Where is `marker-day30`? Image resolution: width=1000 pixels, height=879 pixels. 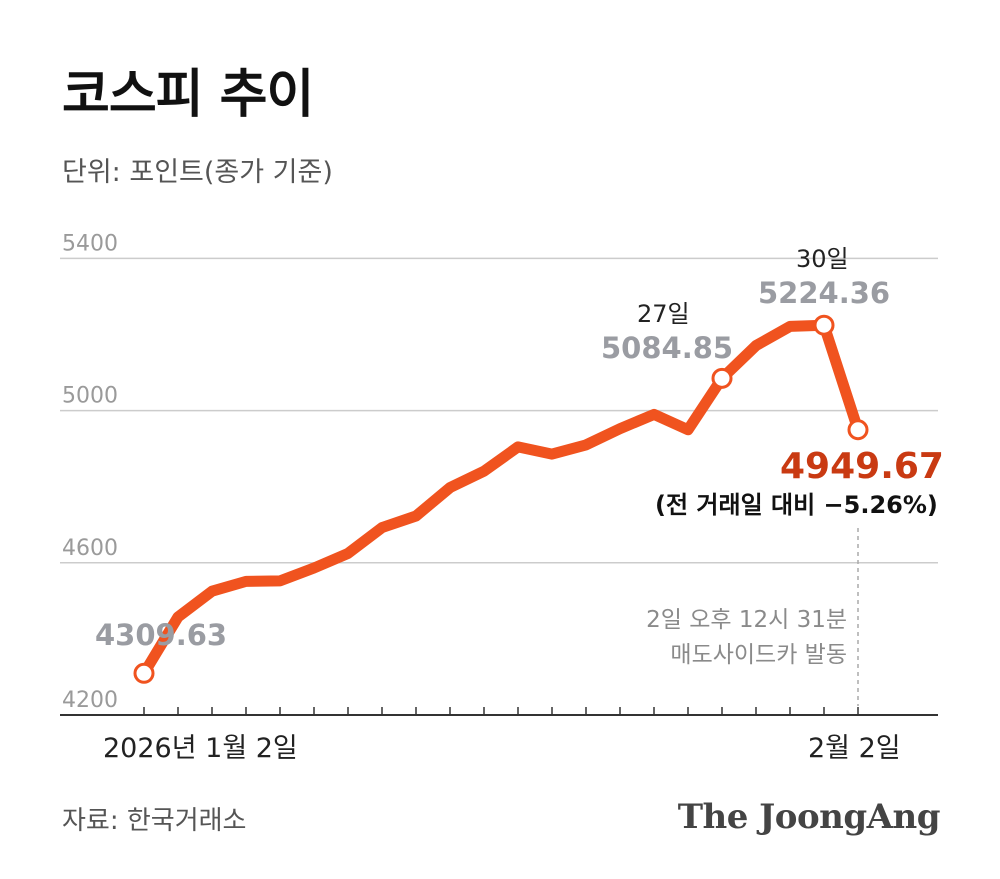 marker-day30 is located at coordinates (824, 325).